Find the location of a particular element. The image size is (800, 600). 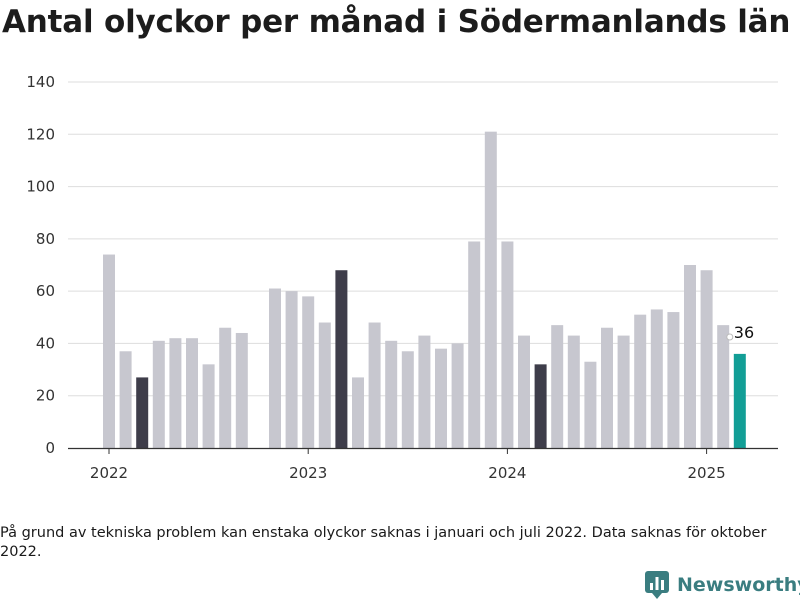

latest-value-label: 36 is located at coordinates (744, 332).